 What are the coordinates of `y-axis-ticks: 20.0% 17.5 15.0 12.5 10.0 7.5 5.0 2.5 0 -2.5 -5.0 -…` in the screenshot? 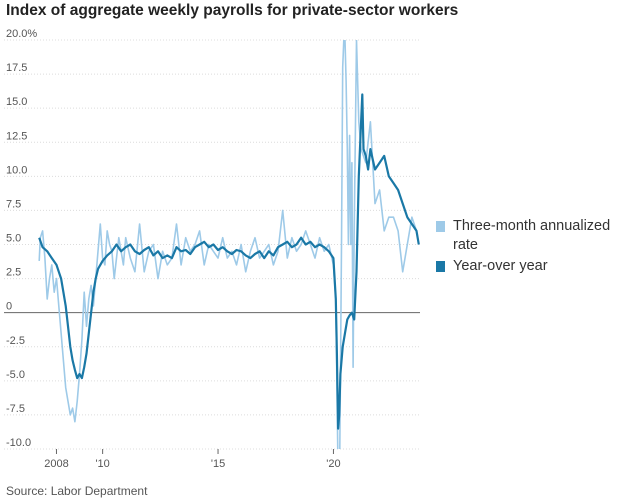 It's located at (21, 238).